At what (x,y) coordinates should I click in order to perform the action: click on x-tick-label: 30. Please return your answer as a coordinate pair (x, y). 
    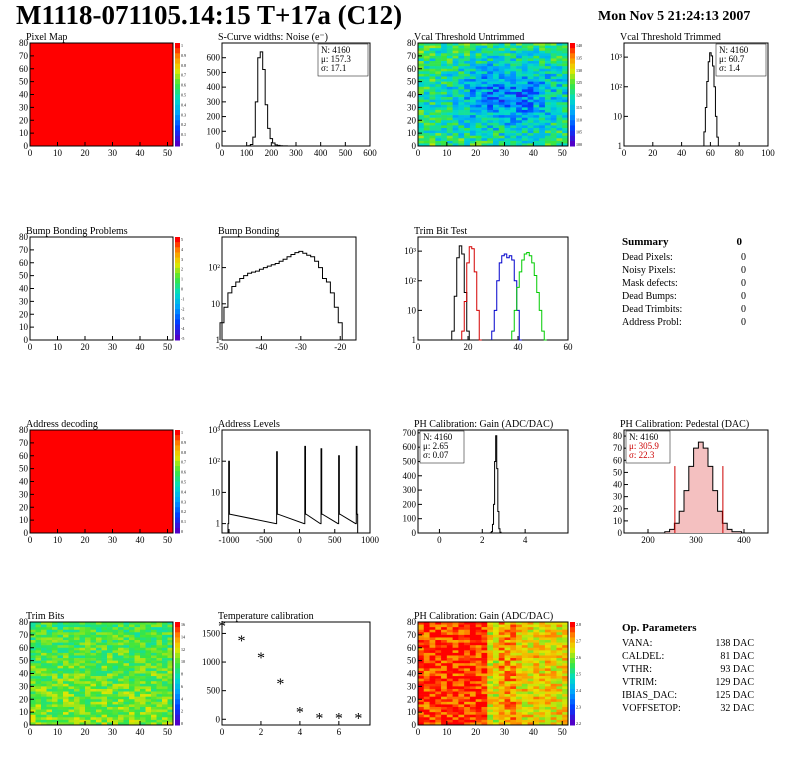
    Looking at the image, I should click on (505, 732).